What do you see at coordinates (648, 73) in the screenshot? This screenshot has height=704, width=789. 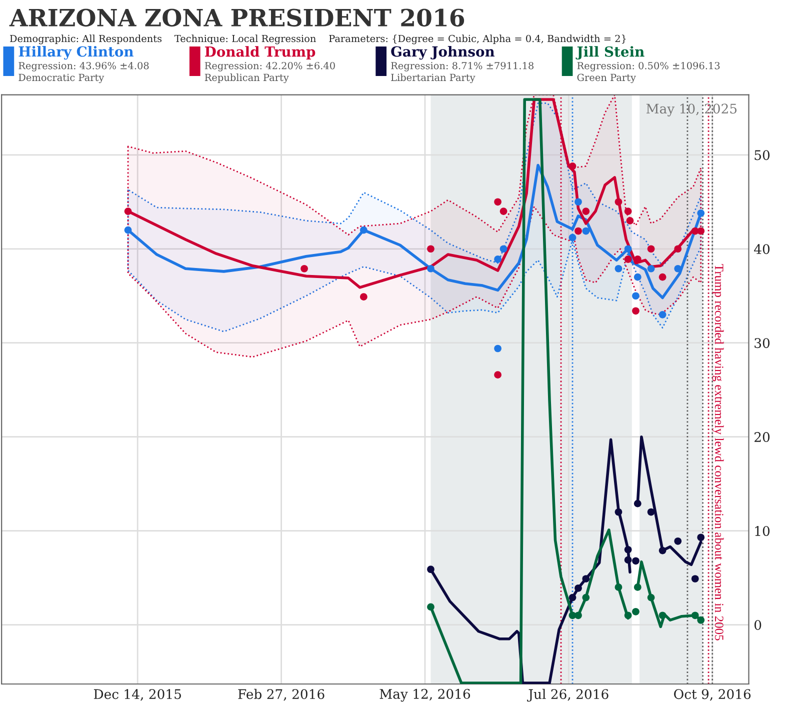 I see `text: Regression: 0.50% ±1096.13 Green Party` at bounding box center [648, 73].